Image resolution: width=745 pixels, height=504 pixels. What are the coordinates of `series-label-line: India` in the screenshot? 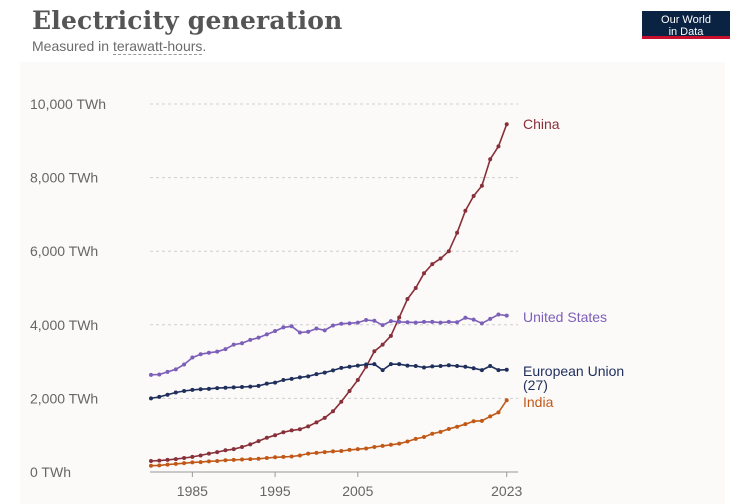 It's located at (538, 402).